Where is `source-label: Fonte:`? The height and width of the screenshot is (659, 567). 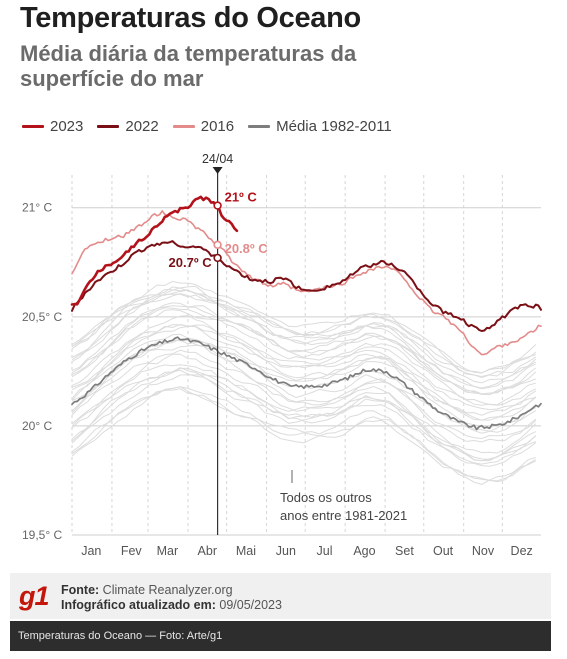 source-label: Fonte: is located at coordinates (80, 590).